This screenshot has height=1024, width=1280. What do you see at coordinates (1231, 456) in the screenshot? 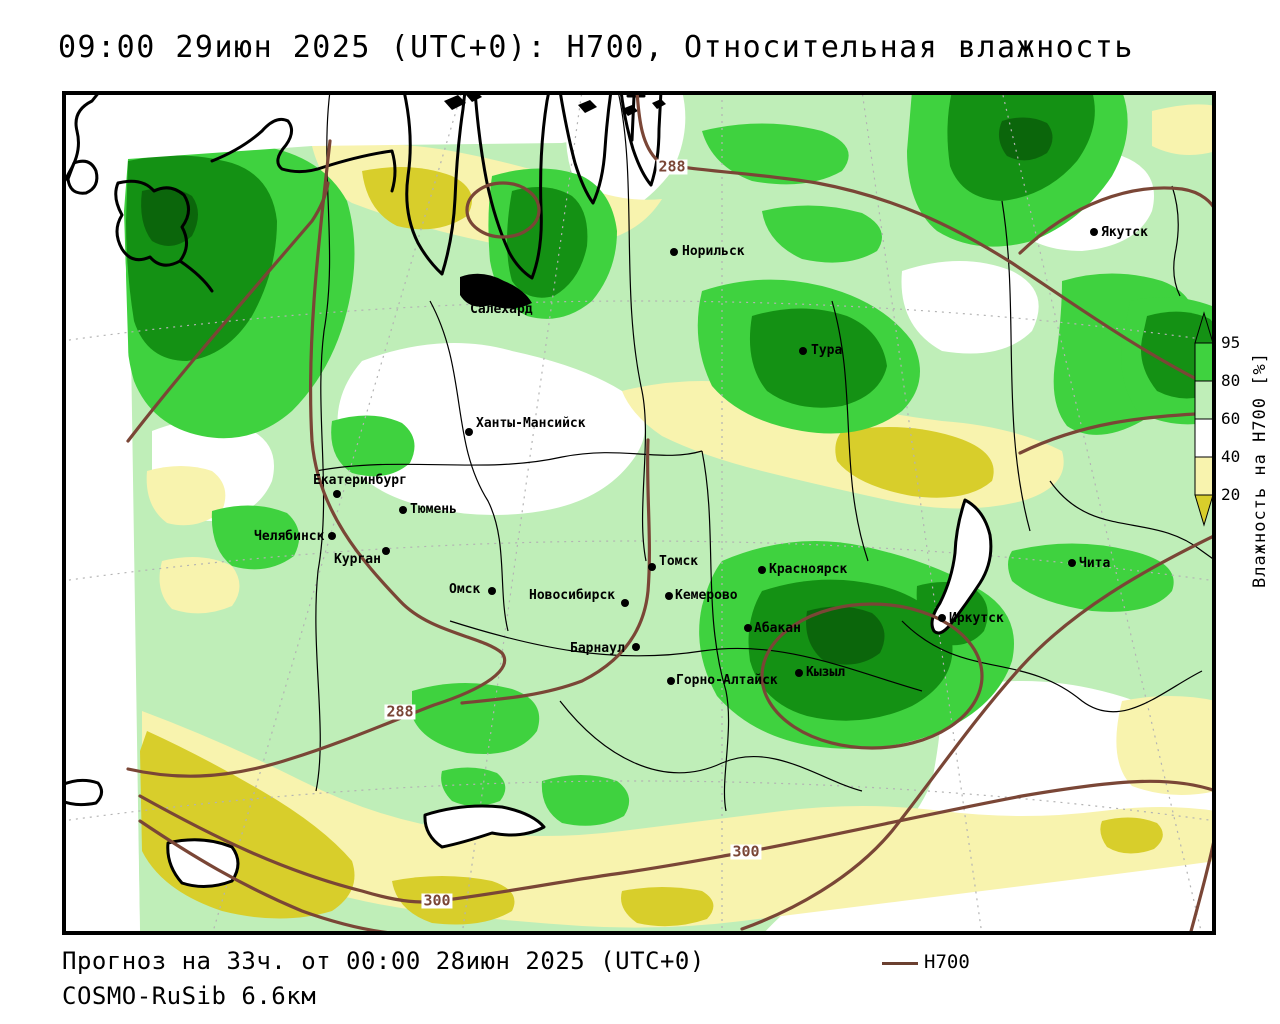
I see `colorbar-tick-label: 40` at bounding box center [1231, 456].